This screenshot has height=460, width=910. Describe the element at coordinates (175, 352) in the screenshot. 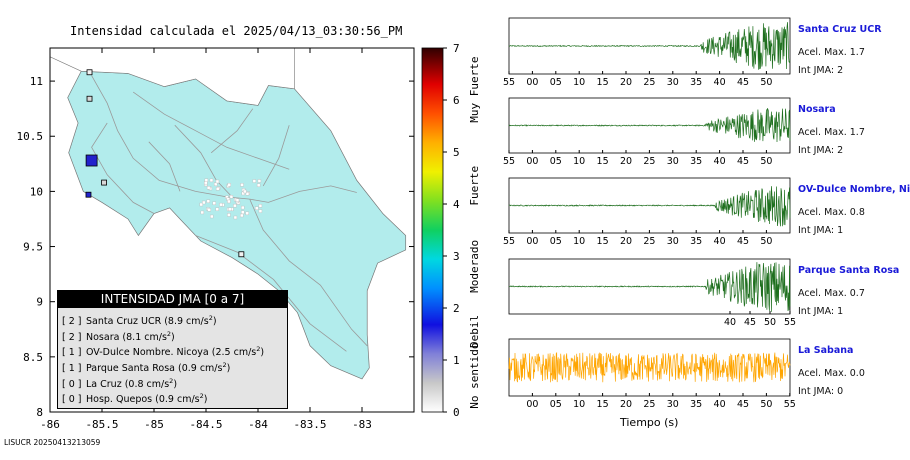

I see `legend-entry-name: OV-Dulce Nombre. Nicoya (2.5 cm/s2)` at that location.